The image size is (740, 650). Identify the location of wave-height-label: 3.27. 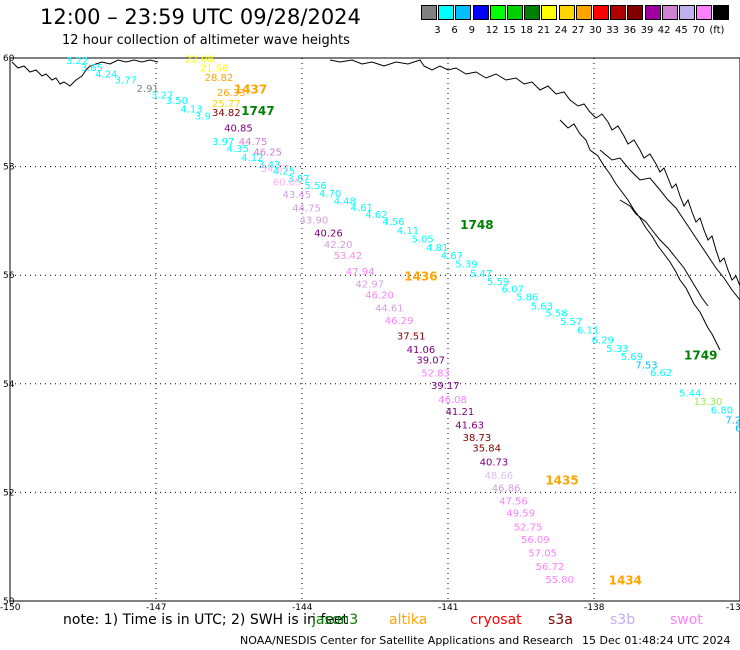
(162, 96).